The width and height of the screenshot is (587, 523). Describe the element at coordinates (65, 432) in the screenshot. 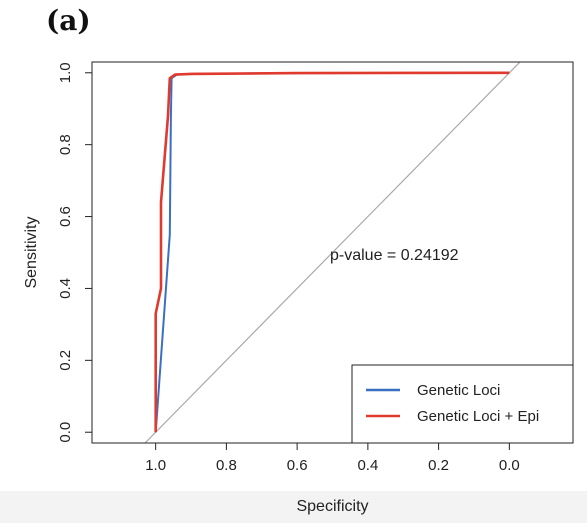

I see `y-tick-label: 0.0` at that location.